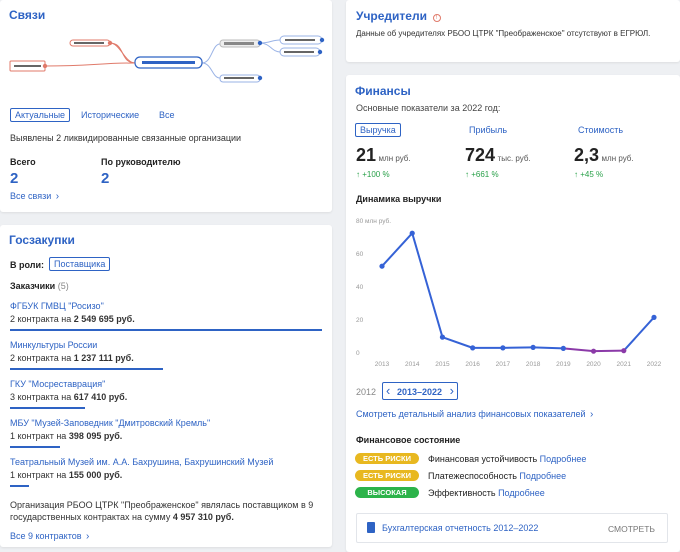 The width and height of the screenshot is (680, 552). What do you see at coordinates (359, 174) in the screenshot?
I see `arrow-up-icon: ↑` at bounding box center [359, 174].